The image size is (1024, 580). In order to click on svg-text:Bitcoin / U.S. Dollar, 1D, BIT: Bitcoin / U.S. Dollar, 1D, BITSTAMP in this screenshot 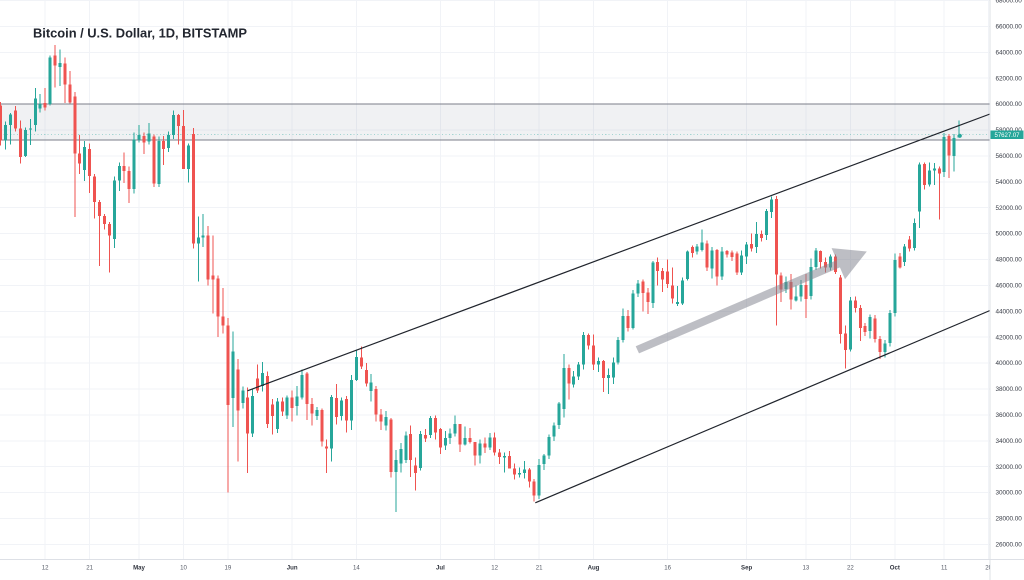, I will do `click(140, 32)`.